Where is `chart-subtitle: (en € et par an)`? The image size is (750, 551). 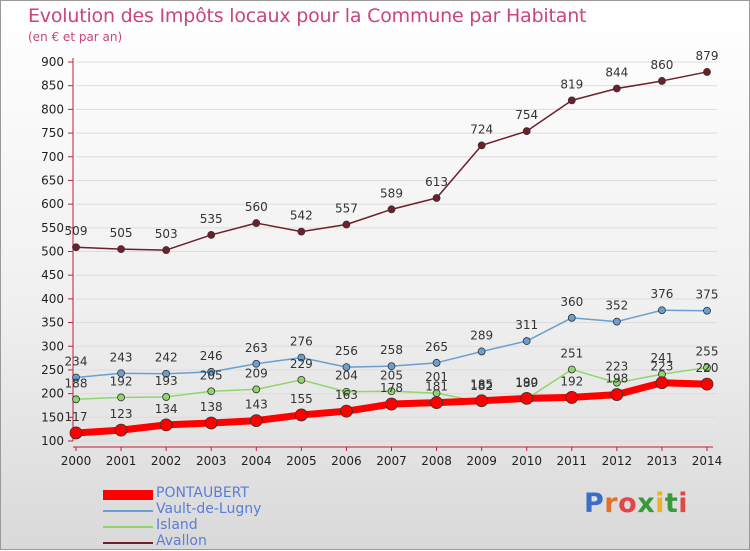
chart-subtitle: (en € et par an) is located at coordinates (75, 37).